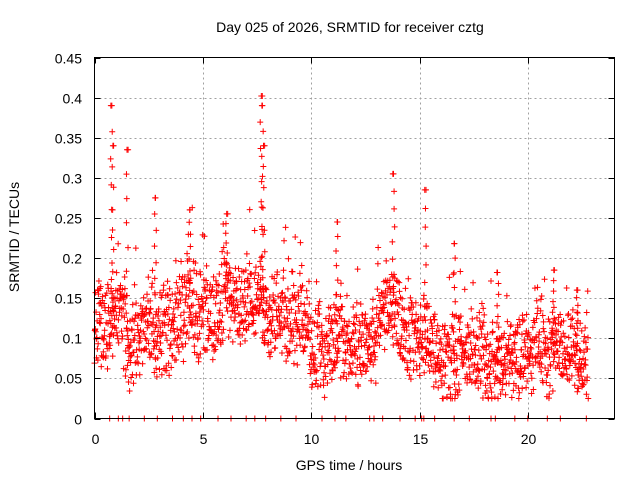  Describe the element at coordinates (68, 59) in the screenshot. I see `y-tick-label: 0.45` at that location.